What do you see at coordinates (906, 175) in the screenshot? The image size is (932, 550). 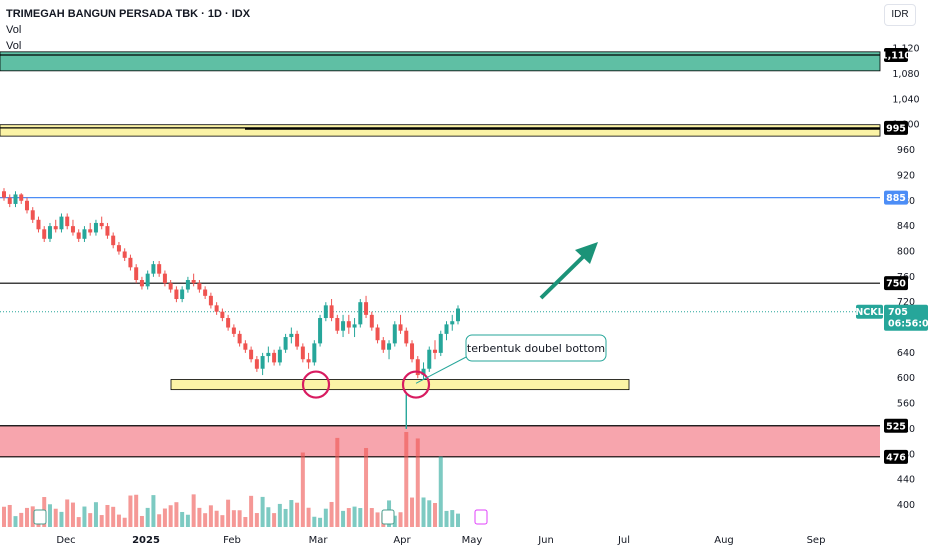 I see `y-tick-label: 920` at bounding box center [906, 175].